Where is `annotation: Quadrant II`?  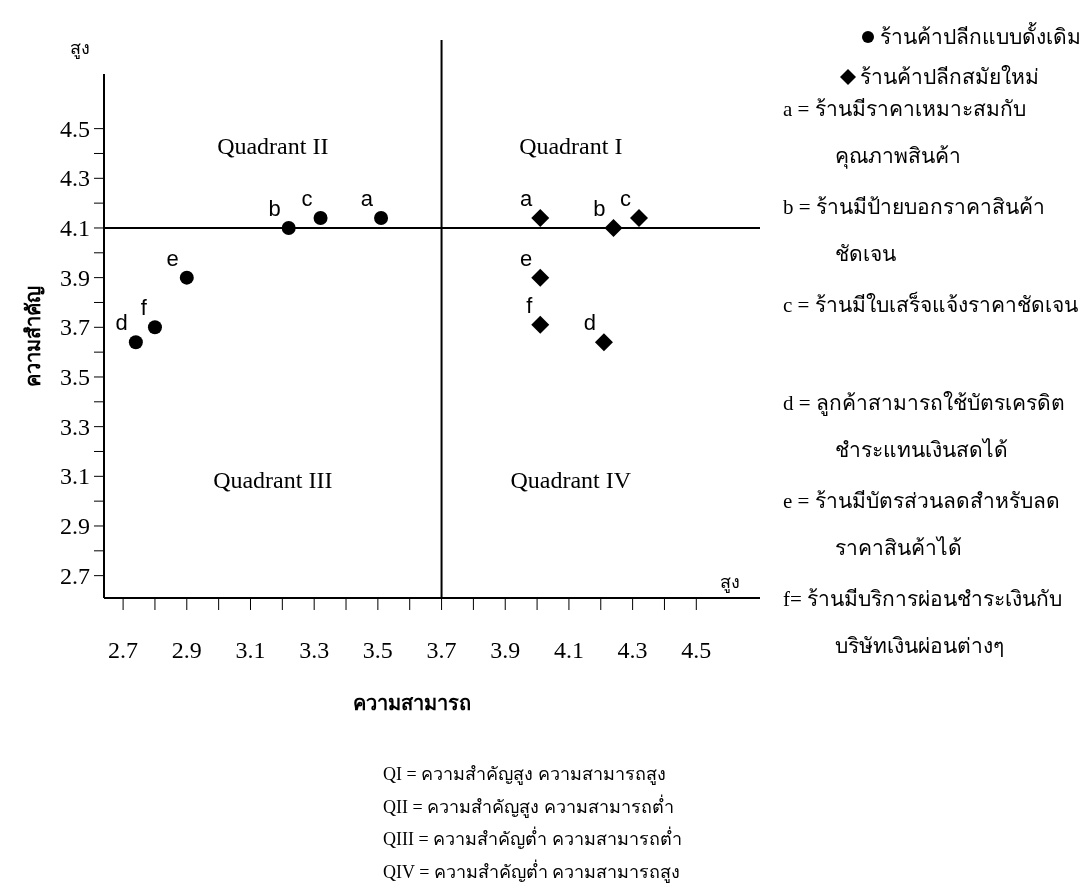
annotation: Quadrant II is located at coordinates (273, 146).